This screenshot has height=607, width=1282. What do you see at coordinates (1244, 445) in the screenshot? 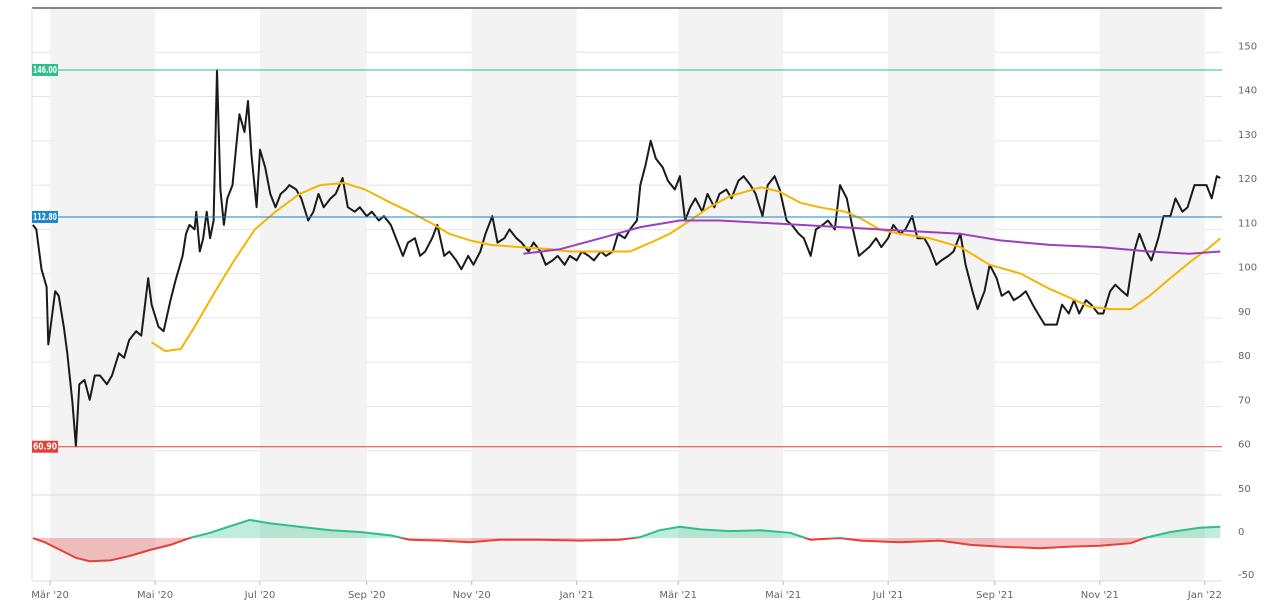
I see `y-tick-label: 60` at bounding box center [1244, 445].